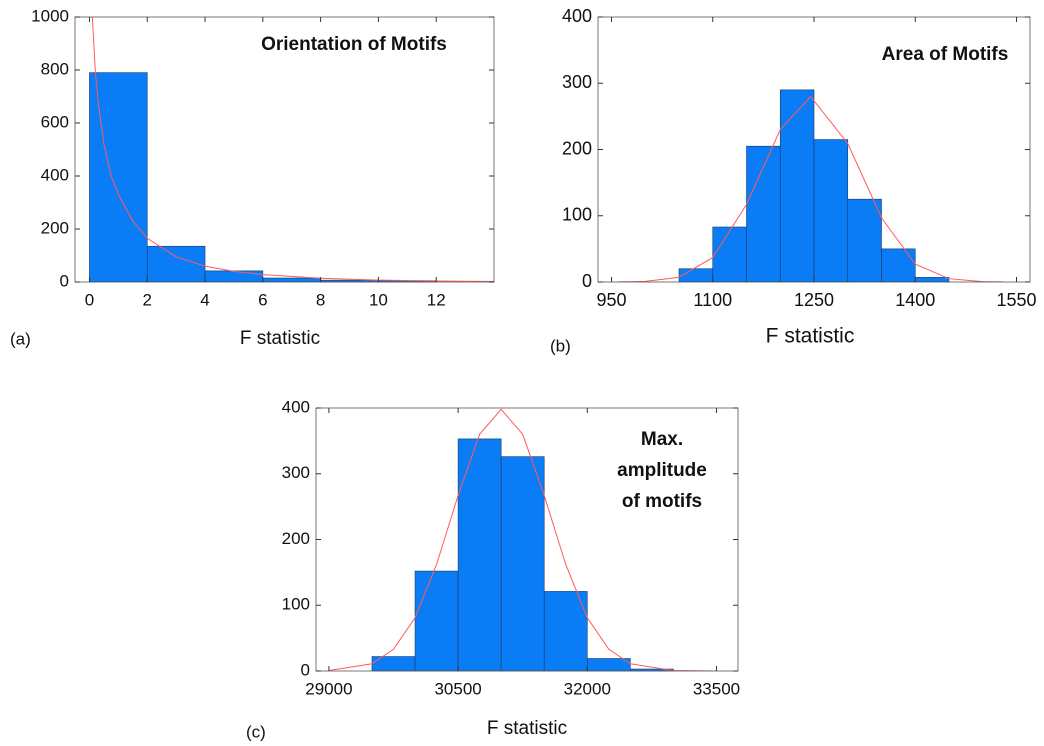  Describe the element at coordinates (662, 470) in the screenshot. I see `chart-title: amplitude` at that location.